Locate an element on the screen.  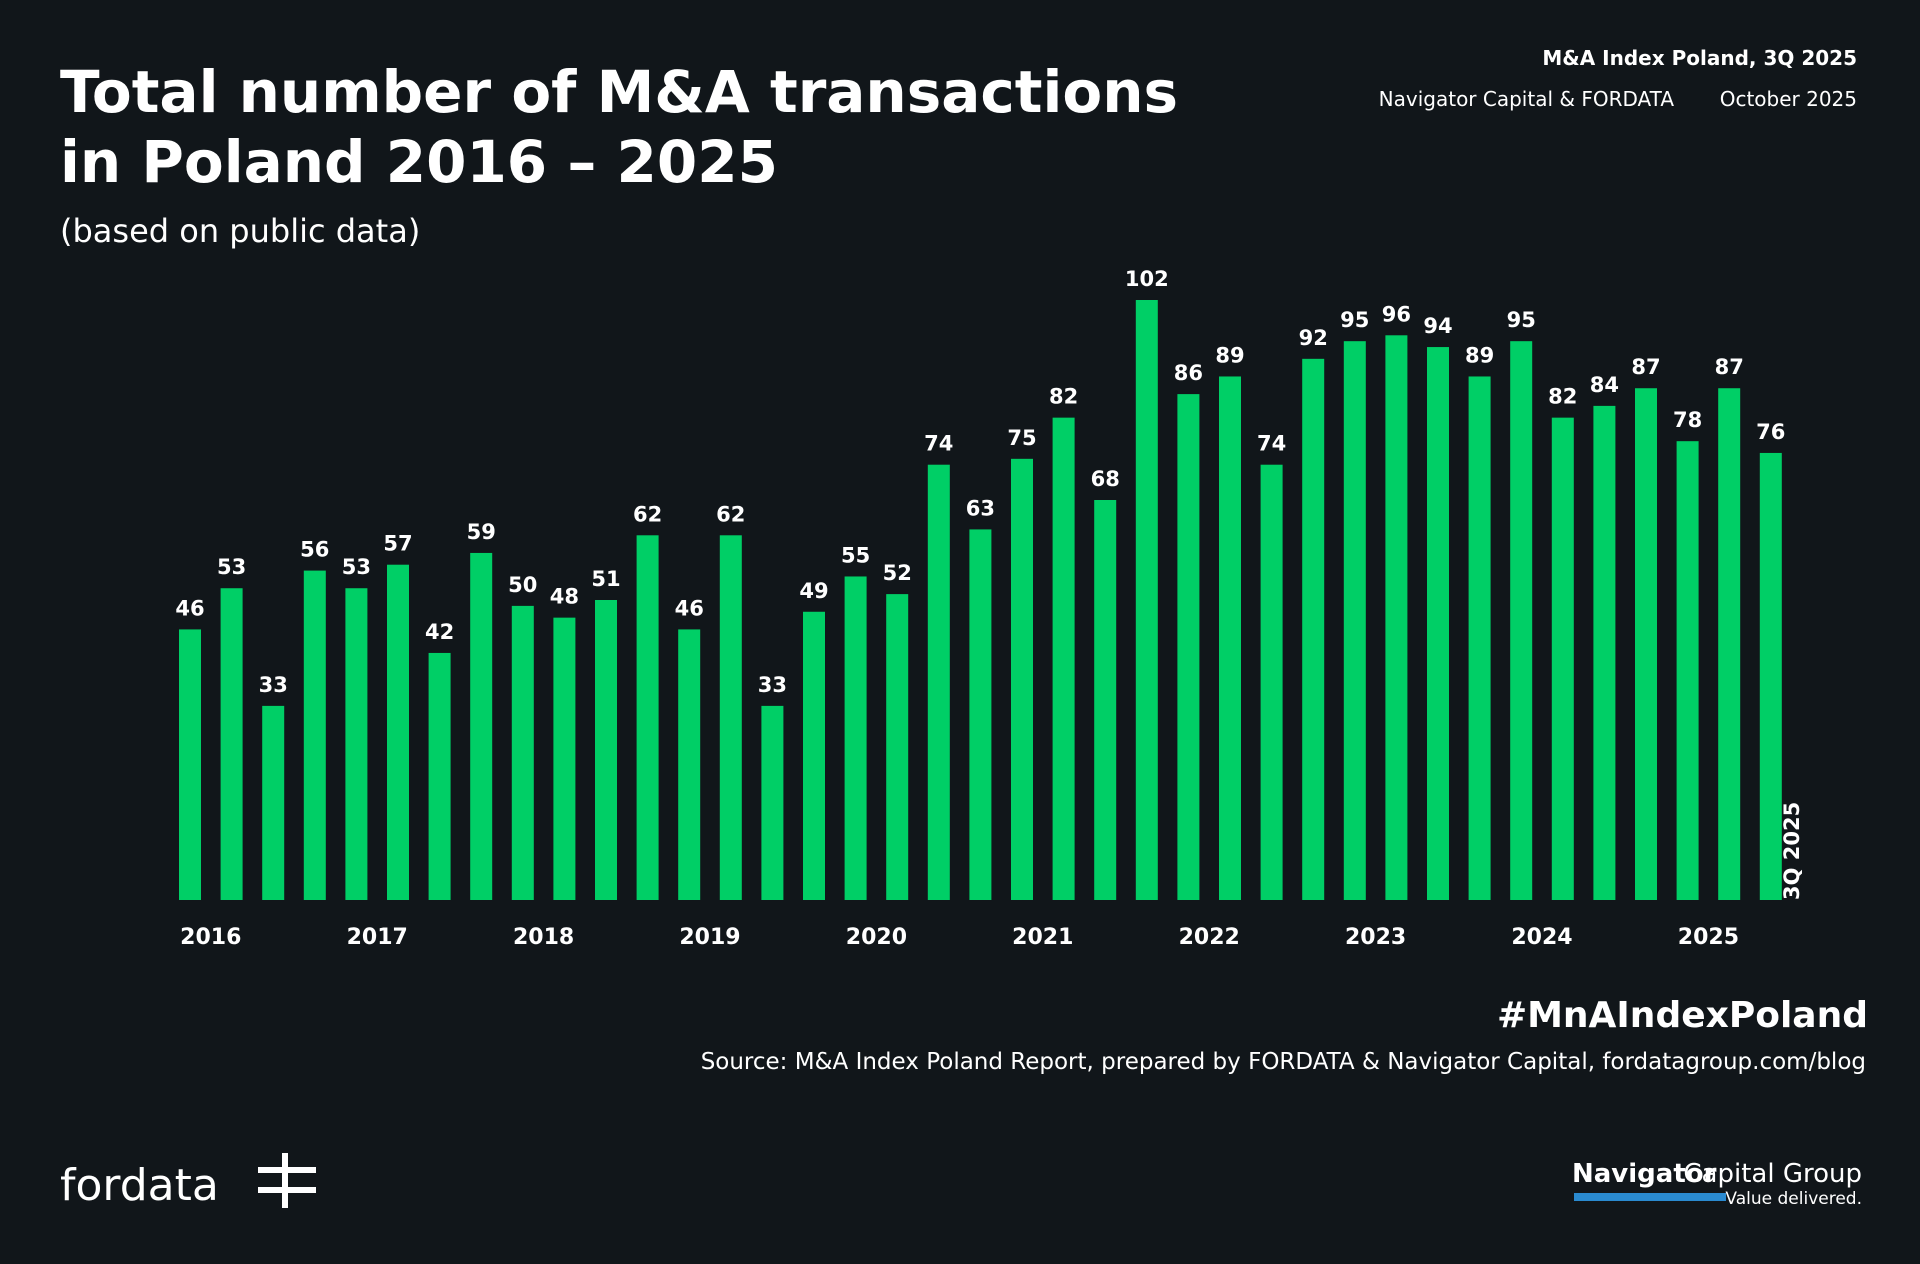
x-tick-label: 2018 is located at coordinates (543, 937).